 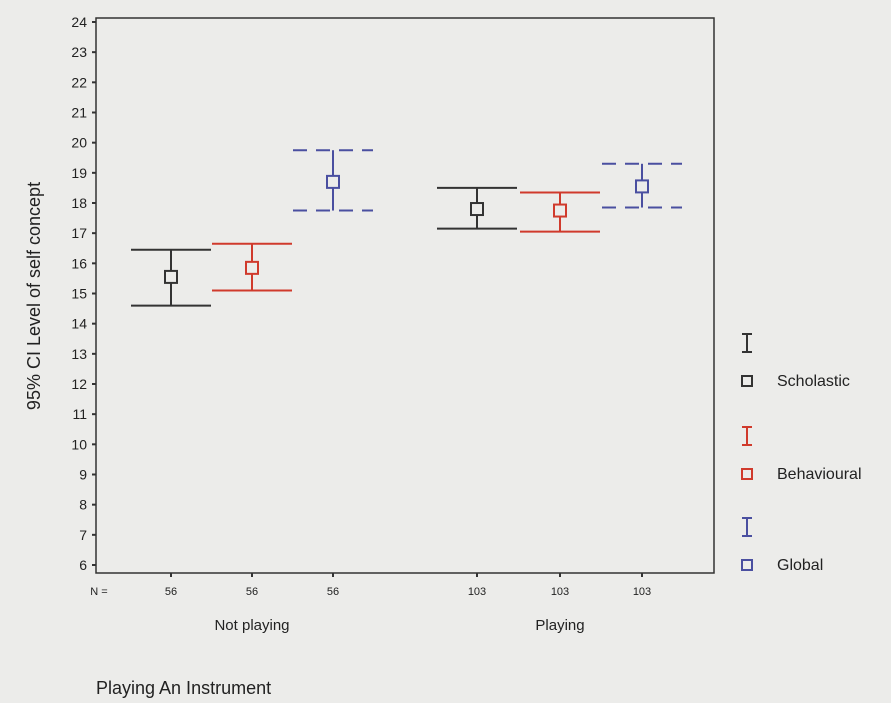 What do you see at coordinates (79, 354) in the screenshot?
I see `y-tick-label: 13` at bounding box center [79, 354].